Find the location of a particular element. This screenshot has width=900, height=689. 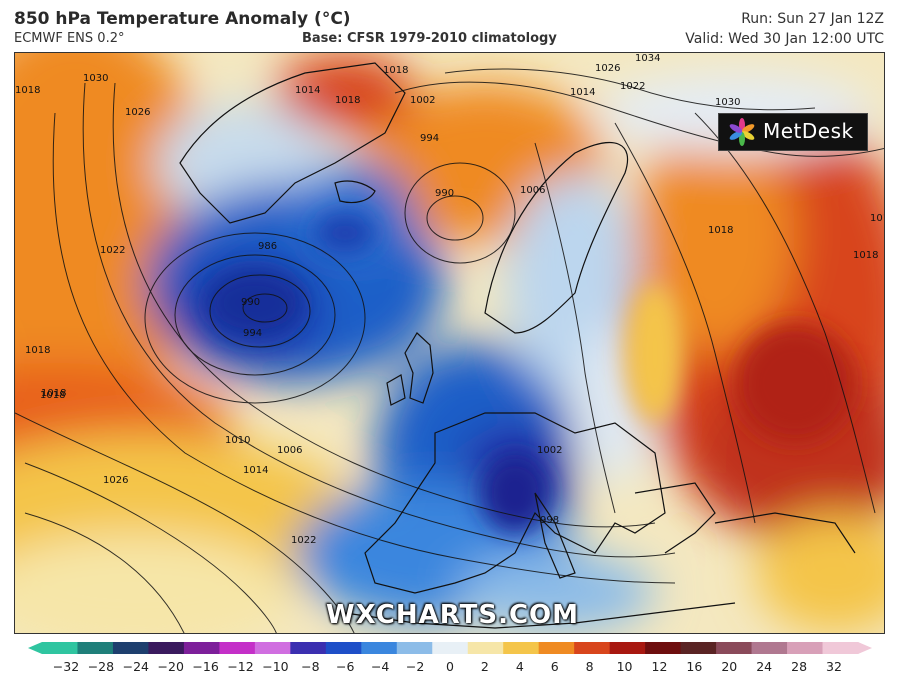

base-climatology-label: Base: CFSR 1979-2010 climatology is located at coordinates (429, 38).